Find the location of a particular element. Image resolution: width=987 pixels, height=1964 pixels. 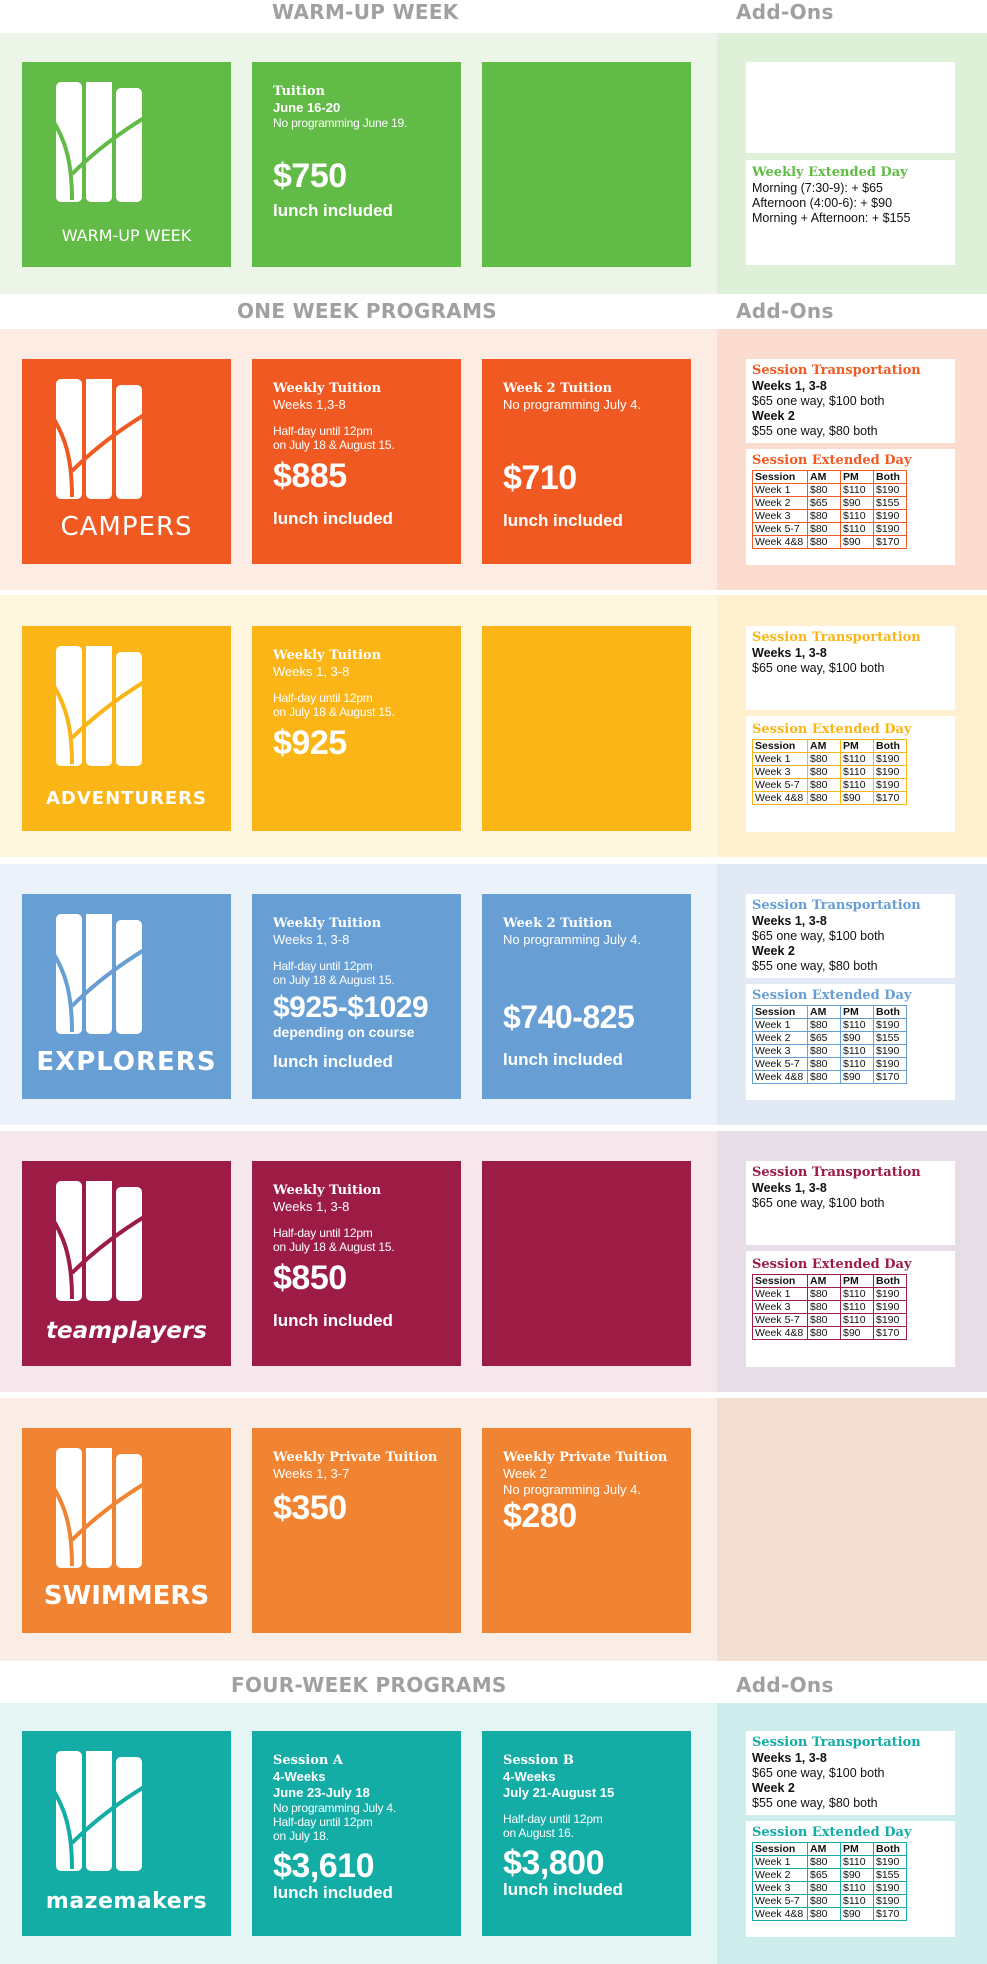

tuition-weeks: Weeks 1, 3-7 is located at coordinates (311, 1473).